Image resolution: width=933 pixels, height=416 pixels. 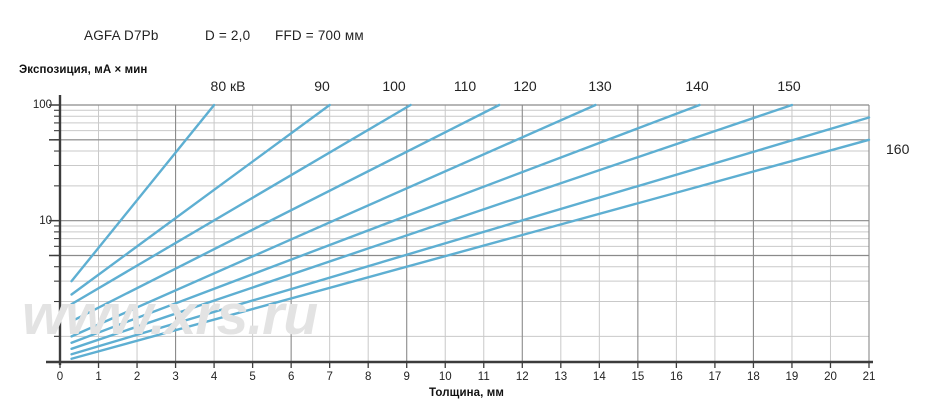 What do you see at coordinates (121, 35) in the screenshot?
I see `film-type-label: AGFA D7Pb` at bounding box center [121, 35].